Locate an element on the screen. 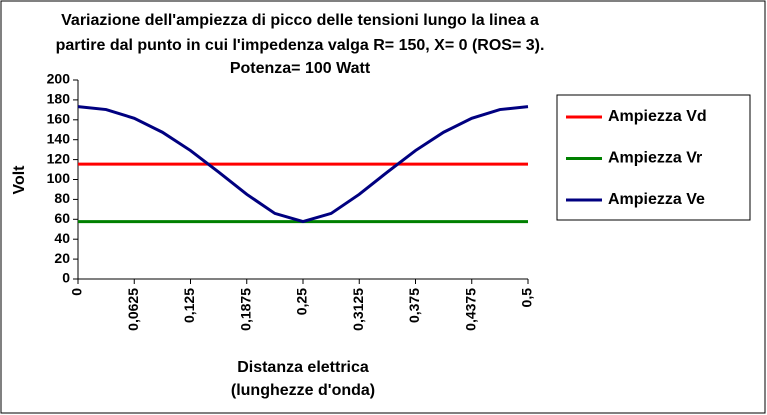 The height and width of the screenshot is (415, 767). y-tick-label: 40 is located at coordinates (62, 238).